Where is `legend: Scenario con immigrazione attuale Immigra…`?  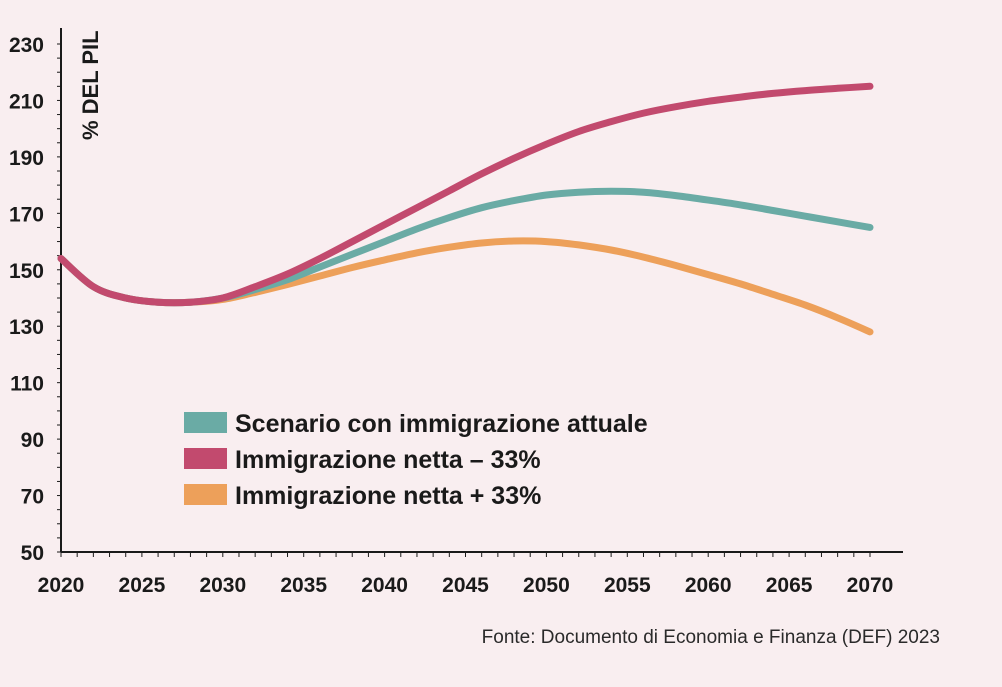 legend: Scenario con immigrazione attuale Immigra… is located at coordinates (416, 460).